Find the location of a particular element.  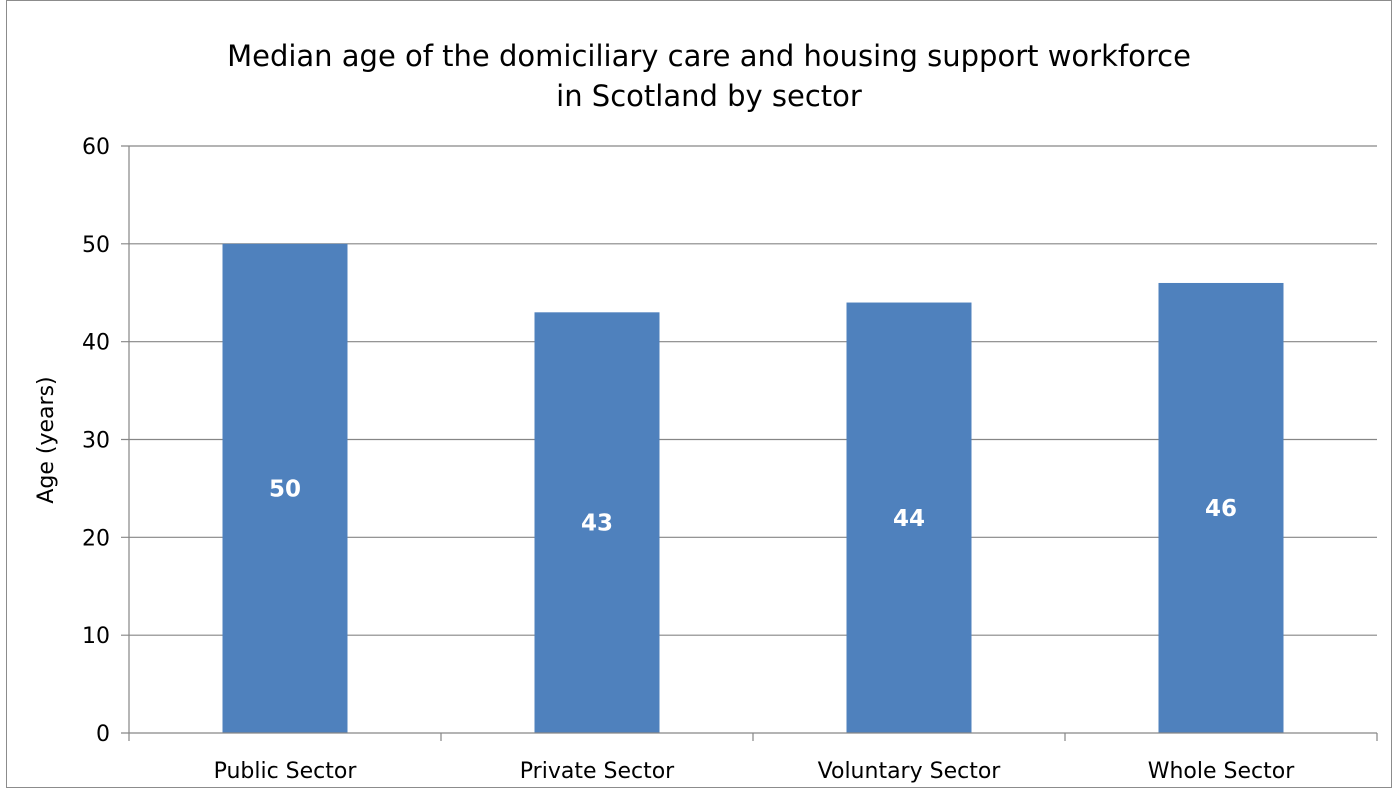

y-tick-label: 50 is located at coordinates (96, 245).